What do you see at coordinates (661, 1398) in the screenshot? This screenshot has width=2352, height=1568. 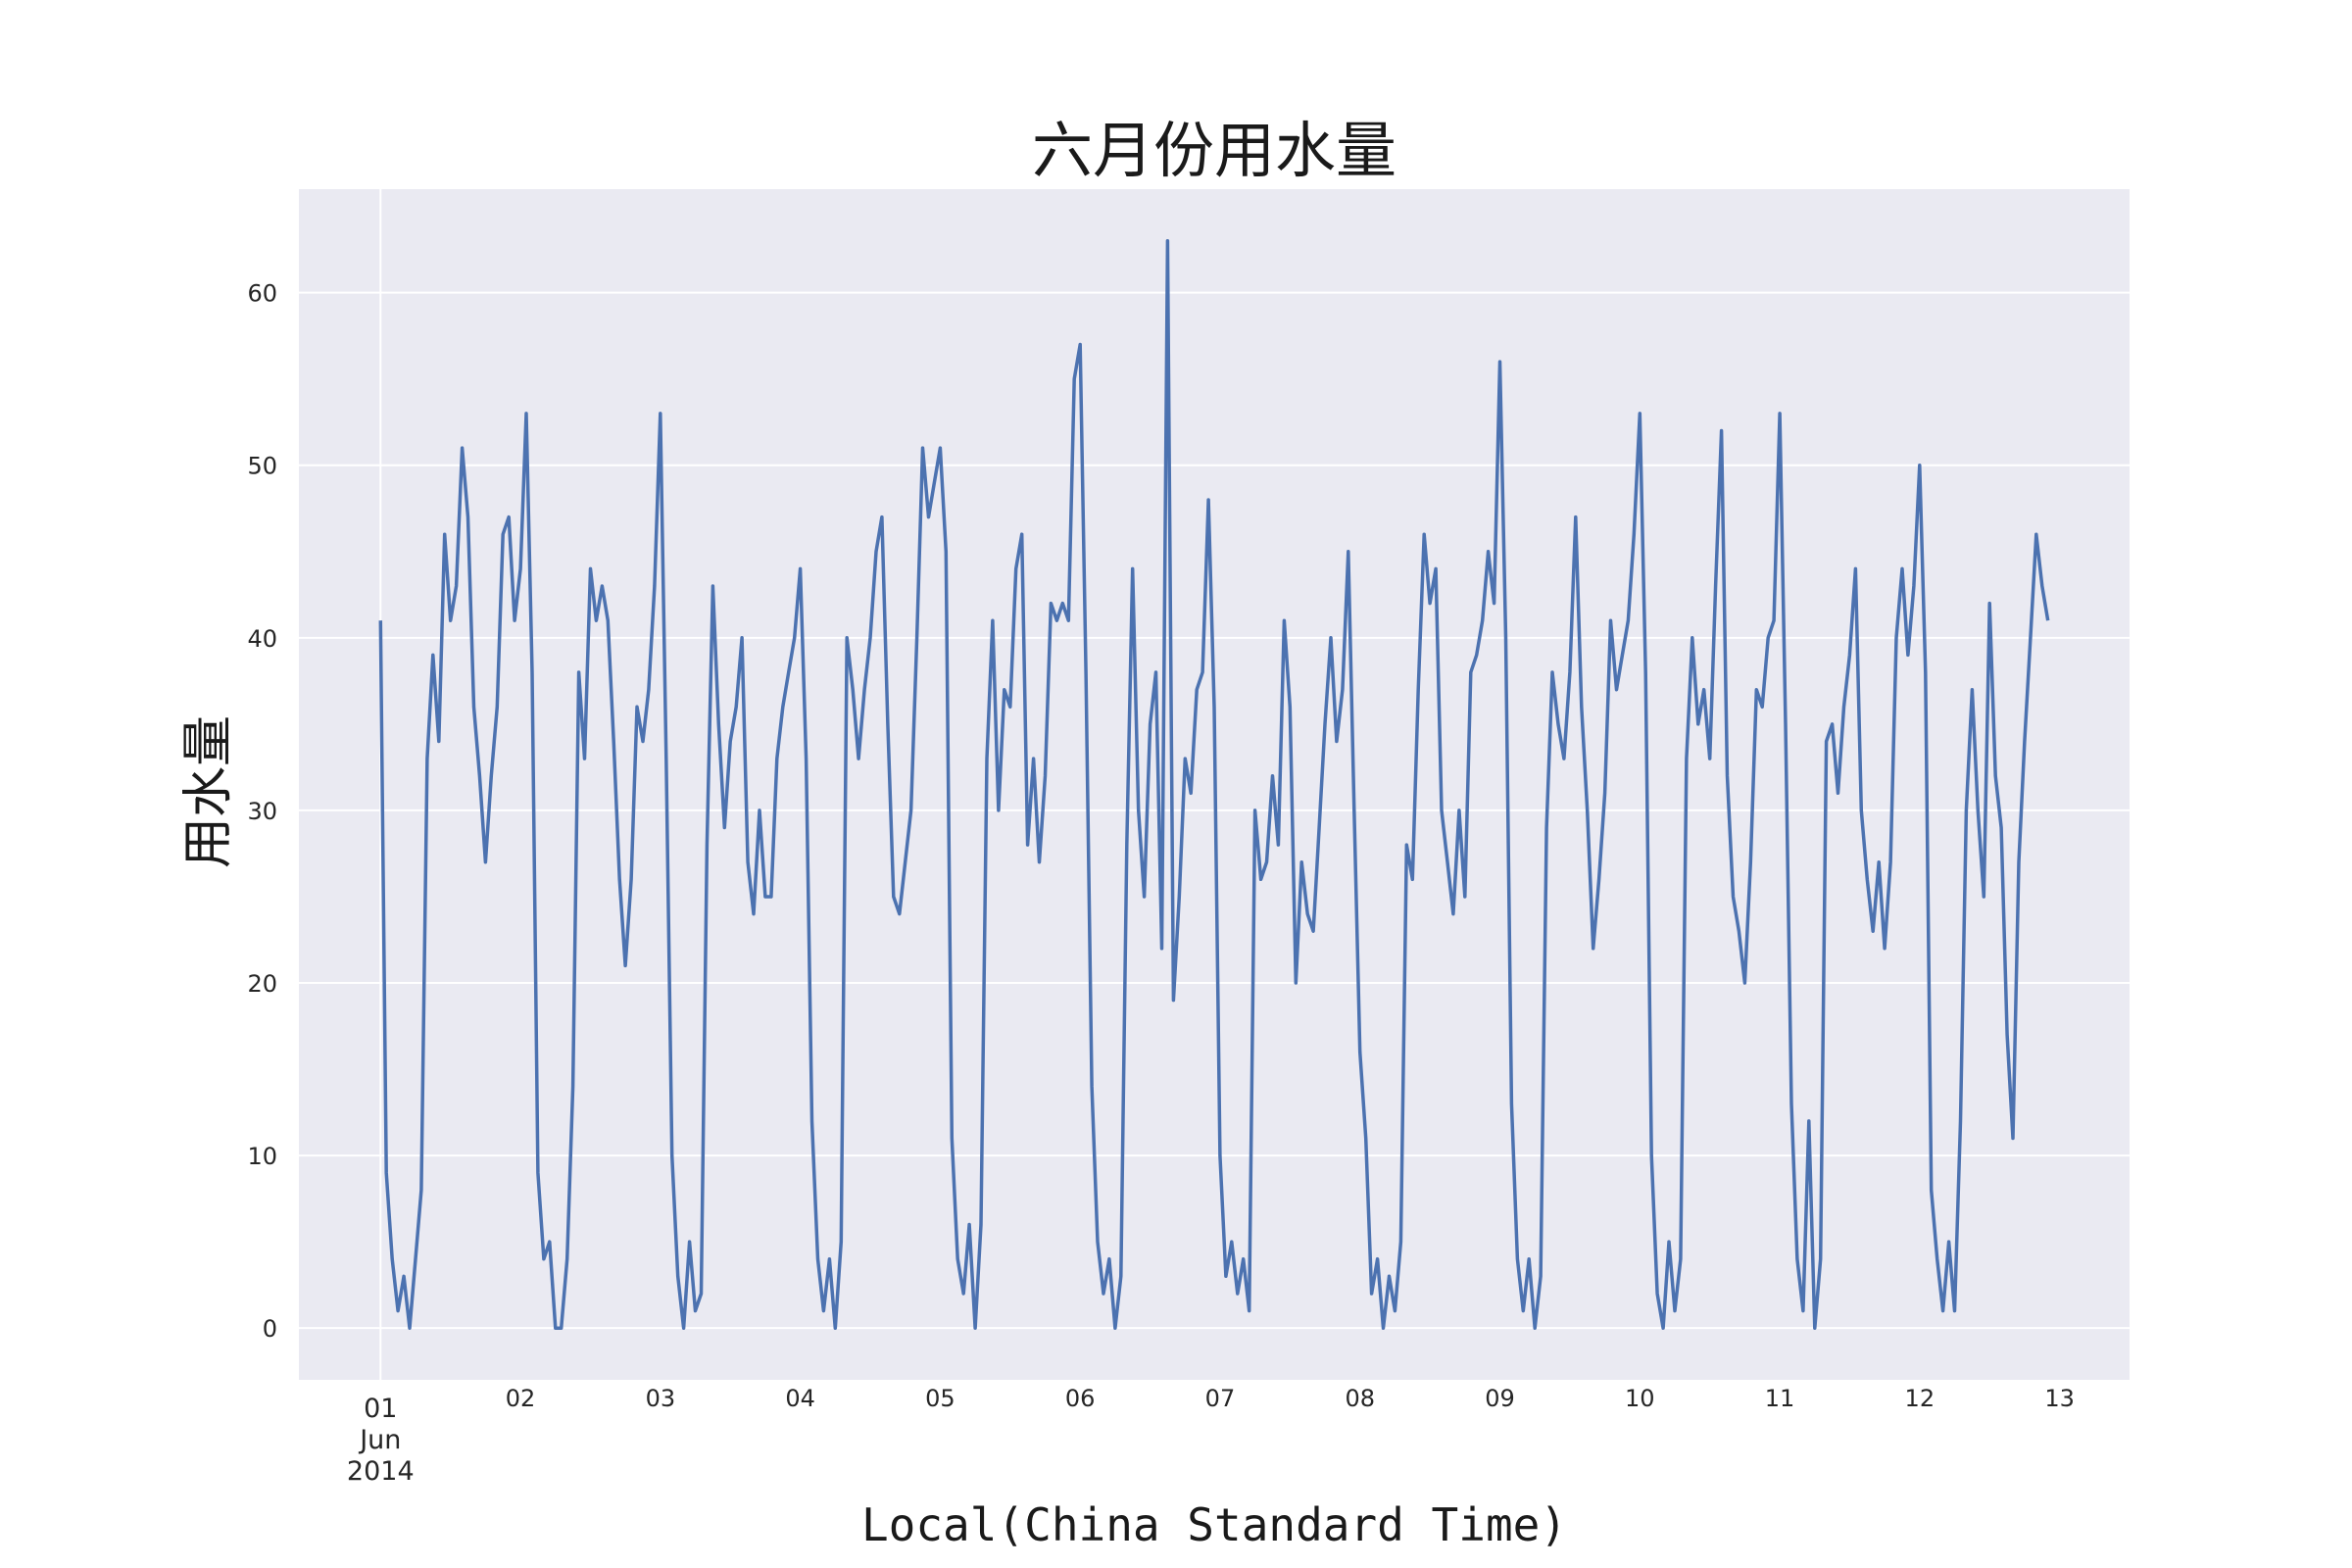 I see `x-tick-label: 03` at bounding box center [661, 1398].